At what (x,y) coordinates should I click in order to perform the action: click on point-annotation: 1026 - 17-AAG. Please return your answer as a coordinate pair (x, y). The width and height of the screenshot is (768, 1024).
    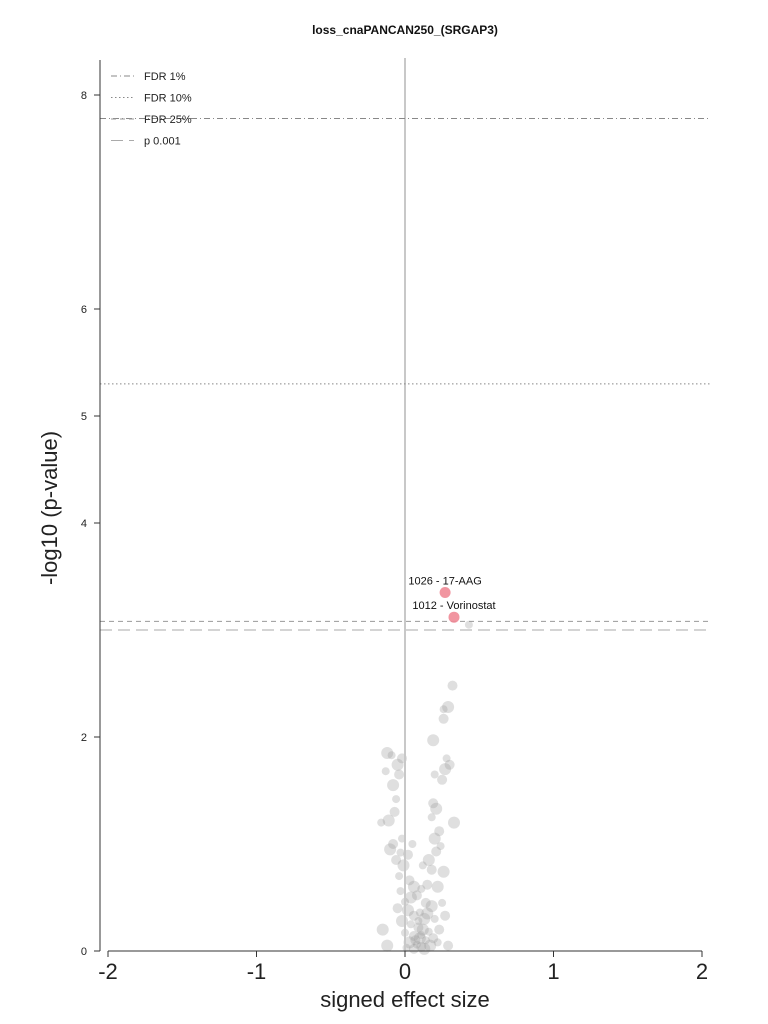
    Looking at the image, I should click on (444, 582).